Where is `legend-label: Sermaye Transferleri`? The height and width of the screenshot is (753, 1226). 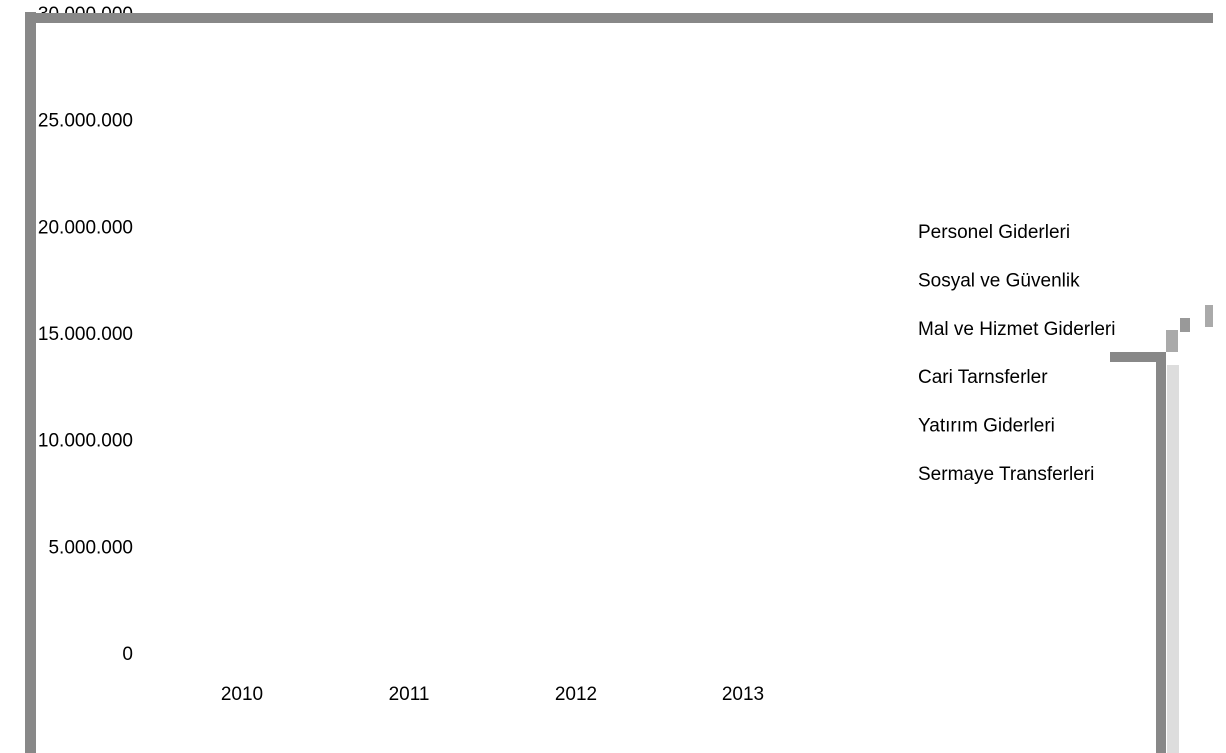
legend-label: Sermaye Transferleri is located at coordinates (1006, 474).